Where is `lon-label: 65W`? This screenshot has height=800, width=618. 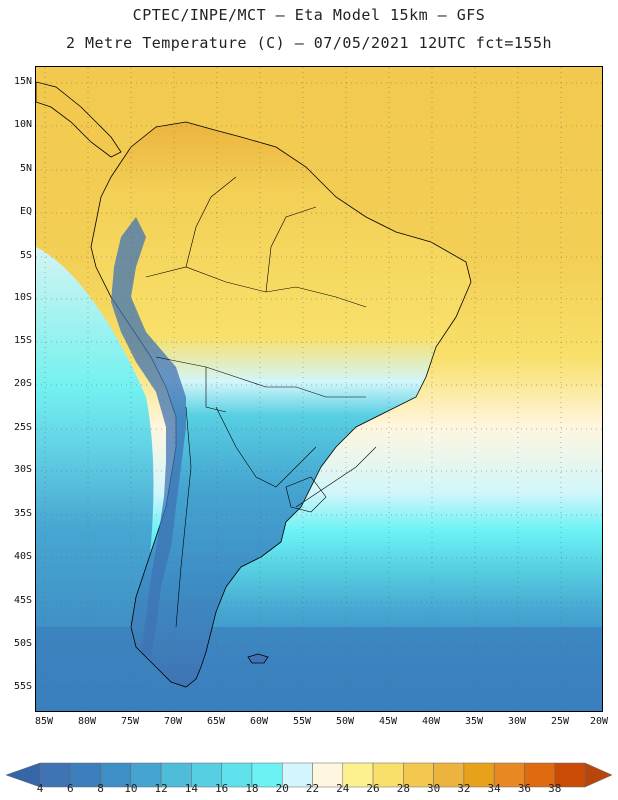
lon-label: 65W is located at coordinates (216, 721).